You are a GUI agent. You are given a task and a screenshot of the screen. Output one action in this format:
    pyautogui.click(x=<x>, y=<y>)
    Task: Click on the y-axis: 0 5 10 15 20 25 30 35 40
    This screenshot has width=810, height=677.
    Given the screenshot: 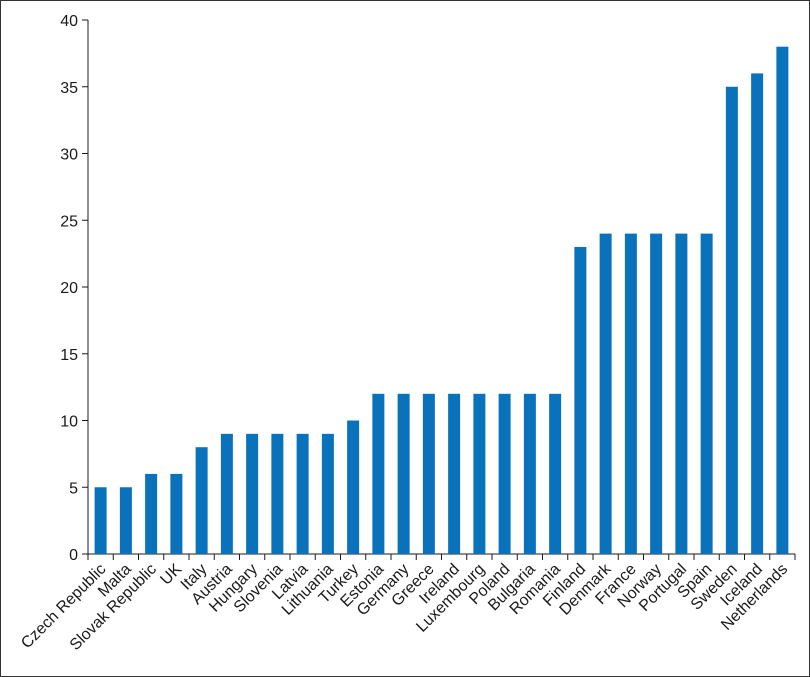 What is the action you would take?
    pyautogui.click(x=74, y=288)
    